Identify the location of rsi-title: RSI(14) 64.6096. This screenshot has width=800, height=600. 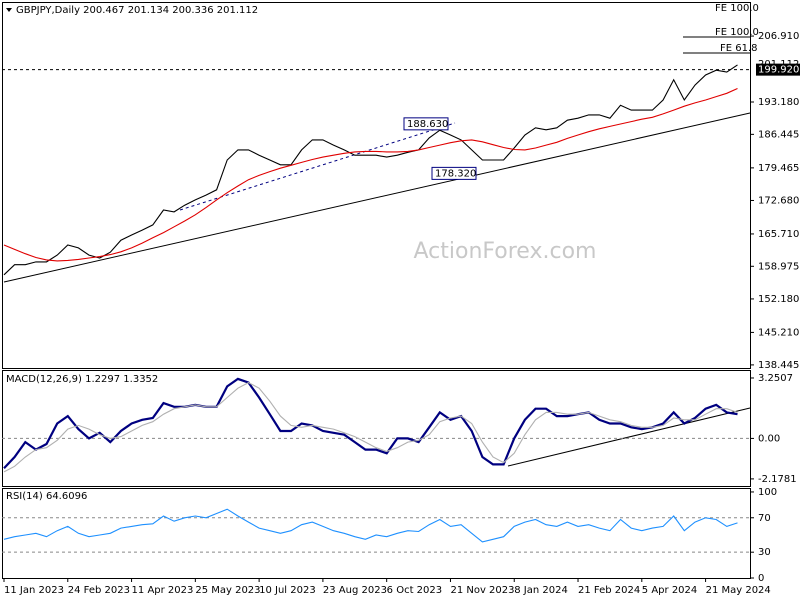
(46, 496).